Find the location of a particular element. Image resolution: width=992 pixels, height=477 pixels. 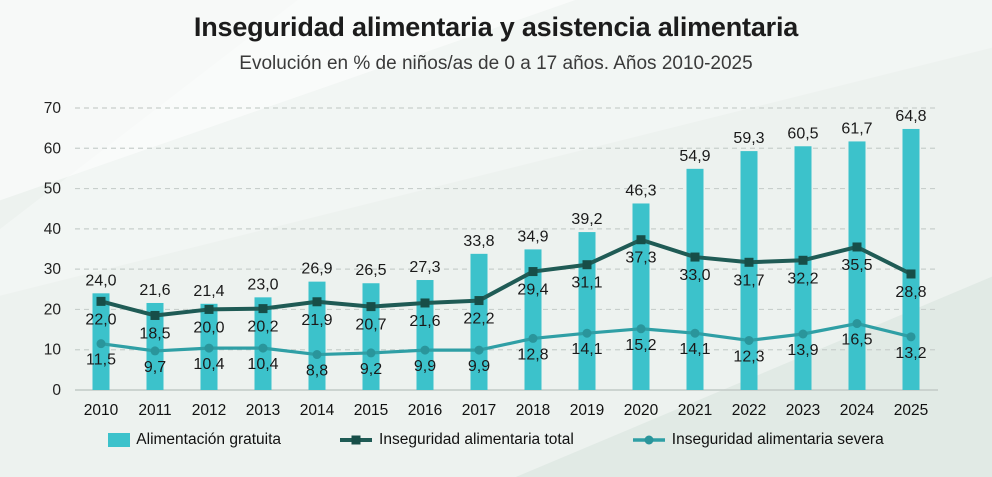

marker-total-2017 is located at coordinates (479, 301).